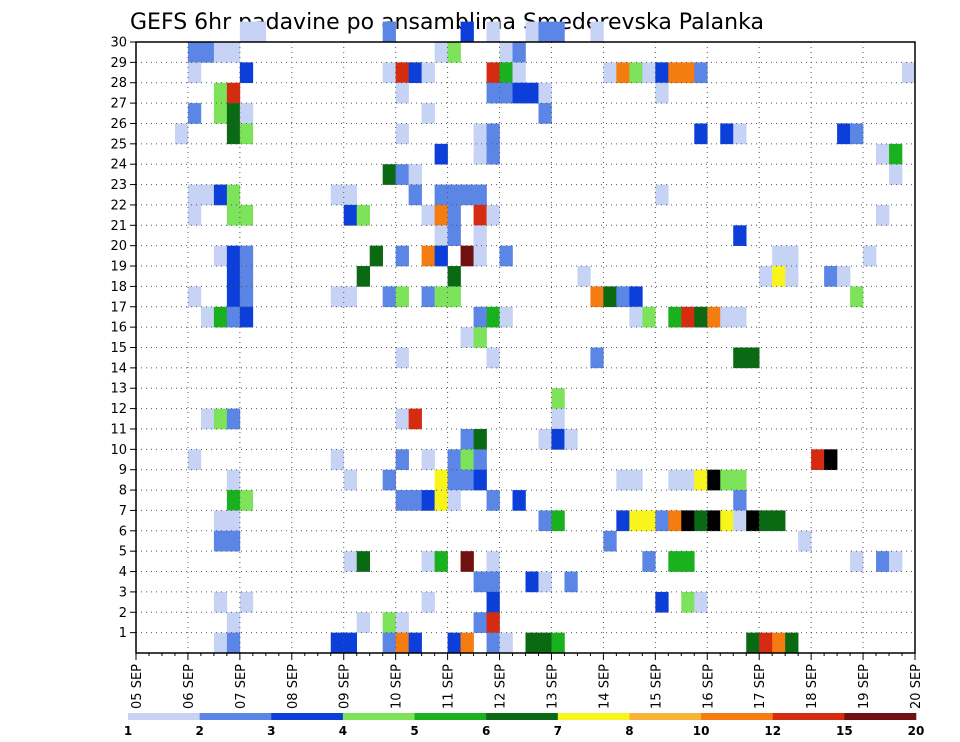 The height and width of the screenshot is (742, 960). What do you see at coordinates (123, 572) in the screenshot?
I see `y-tick-label: 4` at bounding box center [123, 572].